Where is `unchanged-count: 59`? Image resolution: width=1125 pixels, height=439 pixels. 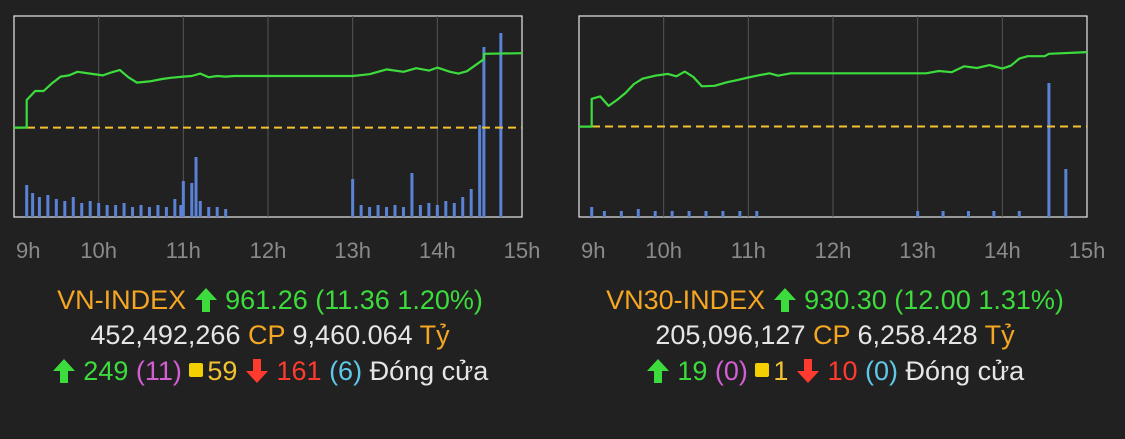 unchanged-count: 59 is located at coordinates (222, 371).